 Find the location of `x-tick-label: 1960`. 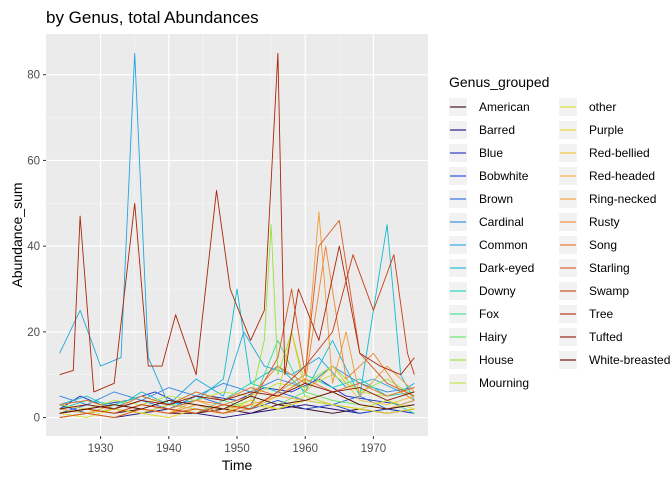

x-tick-label: 1960 is located at coordinates (305, 449).